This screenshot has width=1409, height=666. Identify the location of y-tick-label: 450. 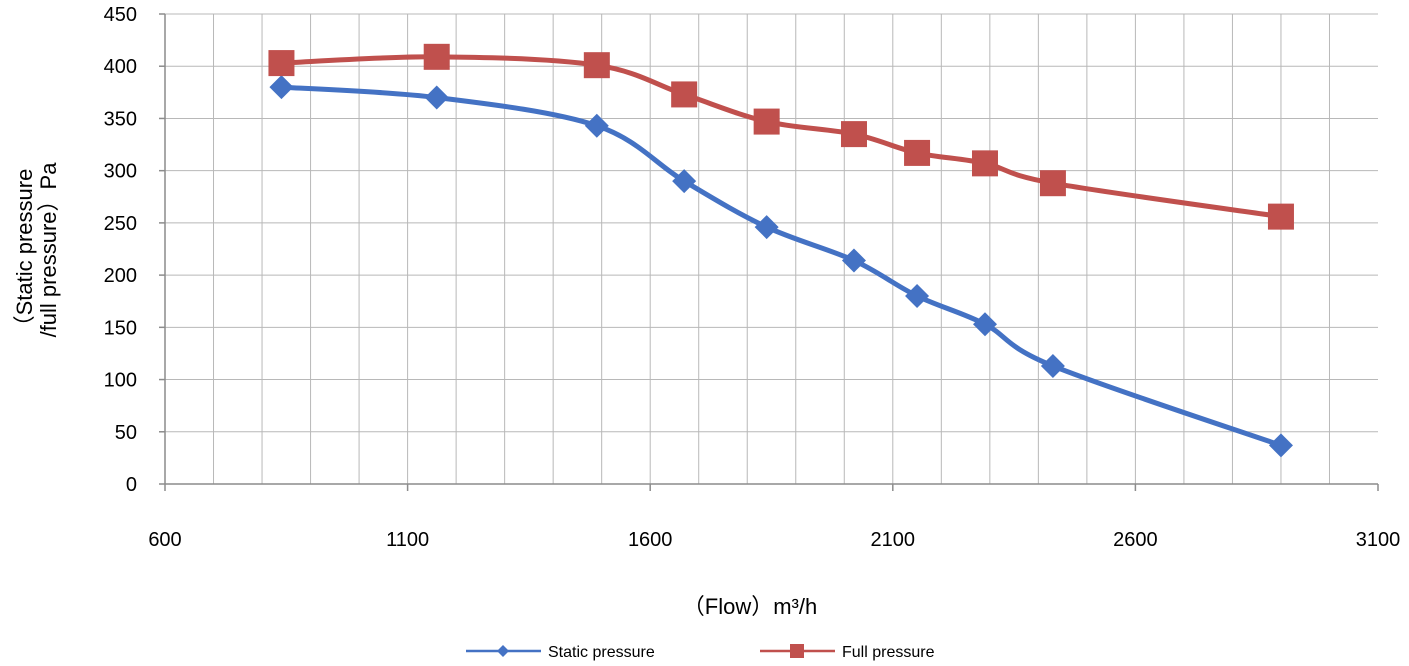
(120, 15).